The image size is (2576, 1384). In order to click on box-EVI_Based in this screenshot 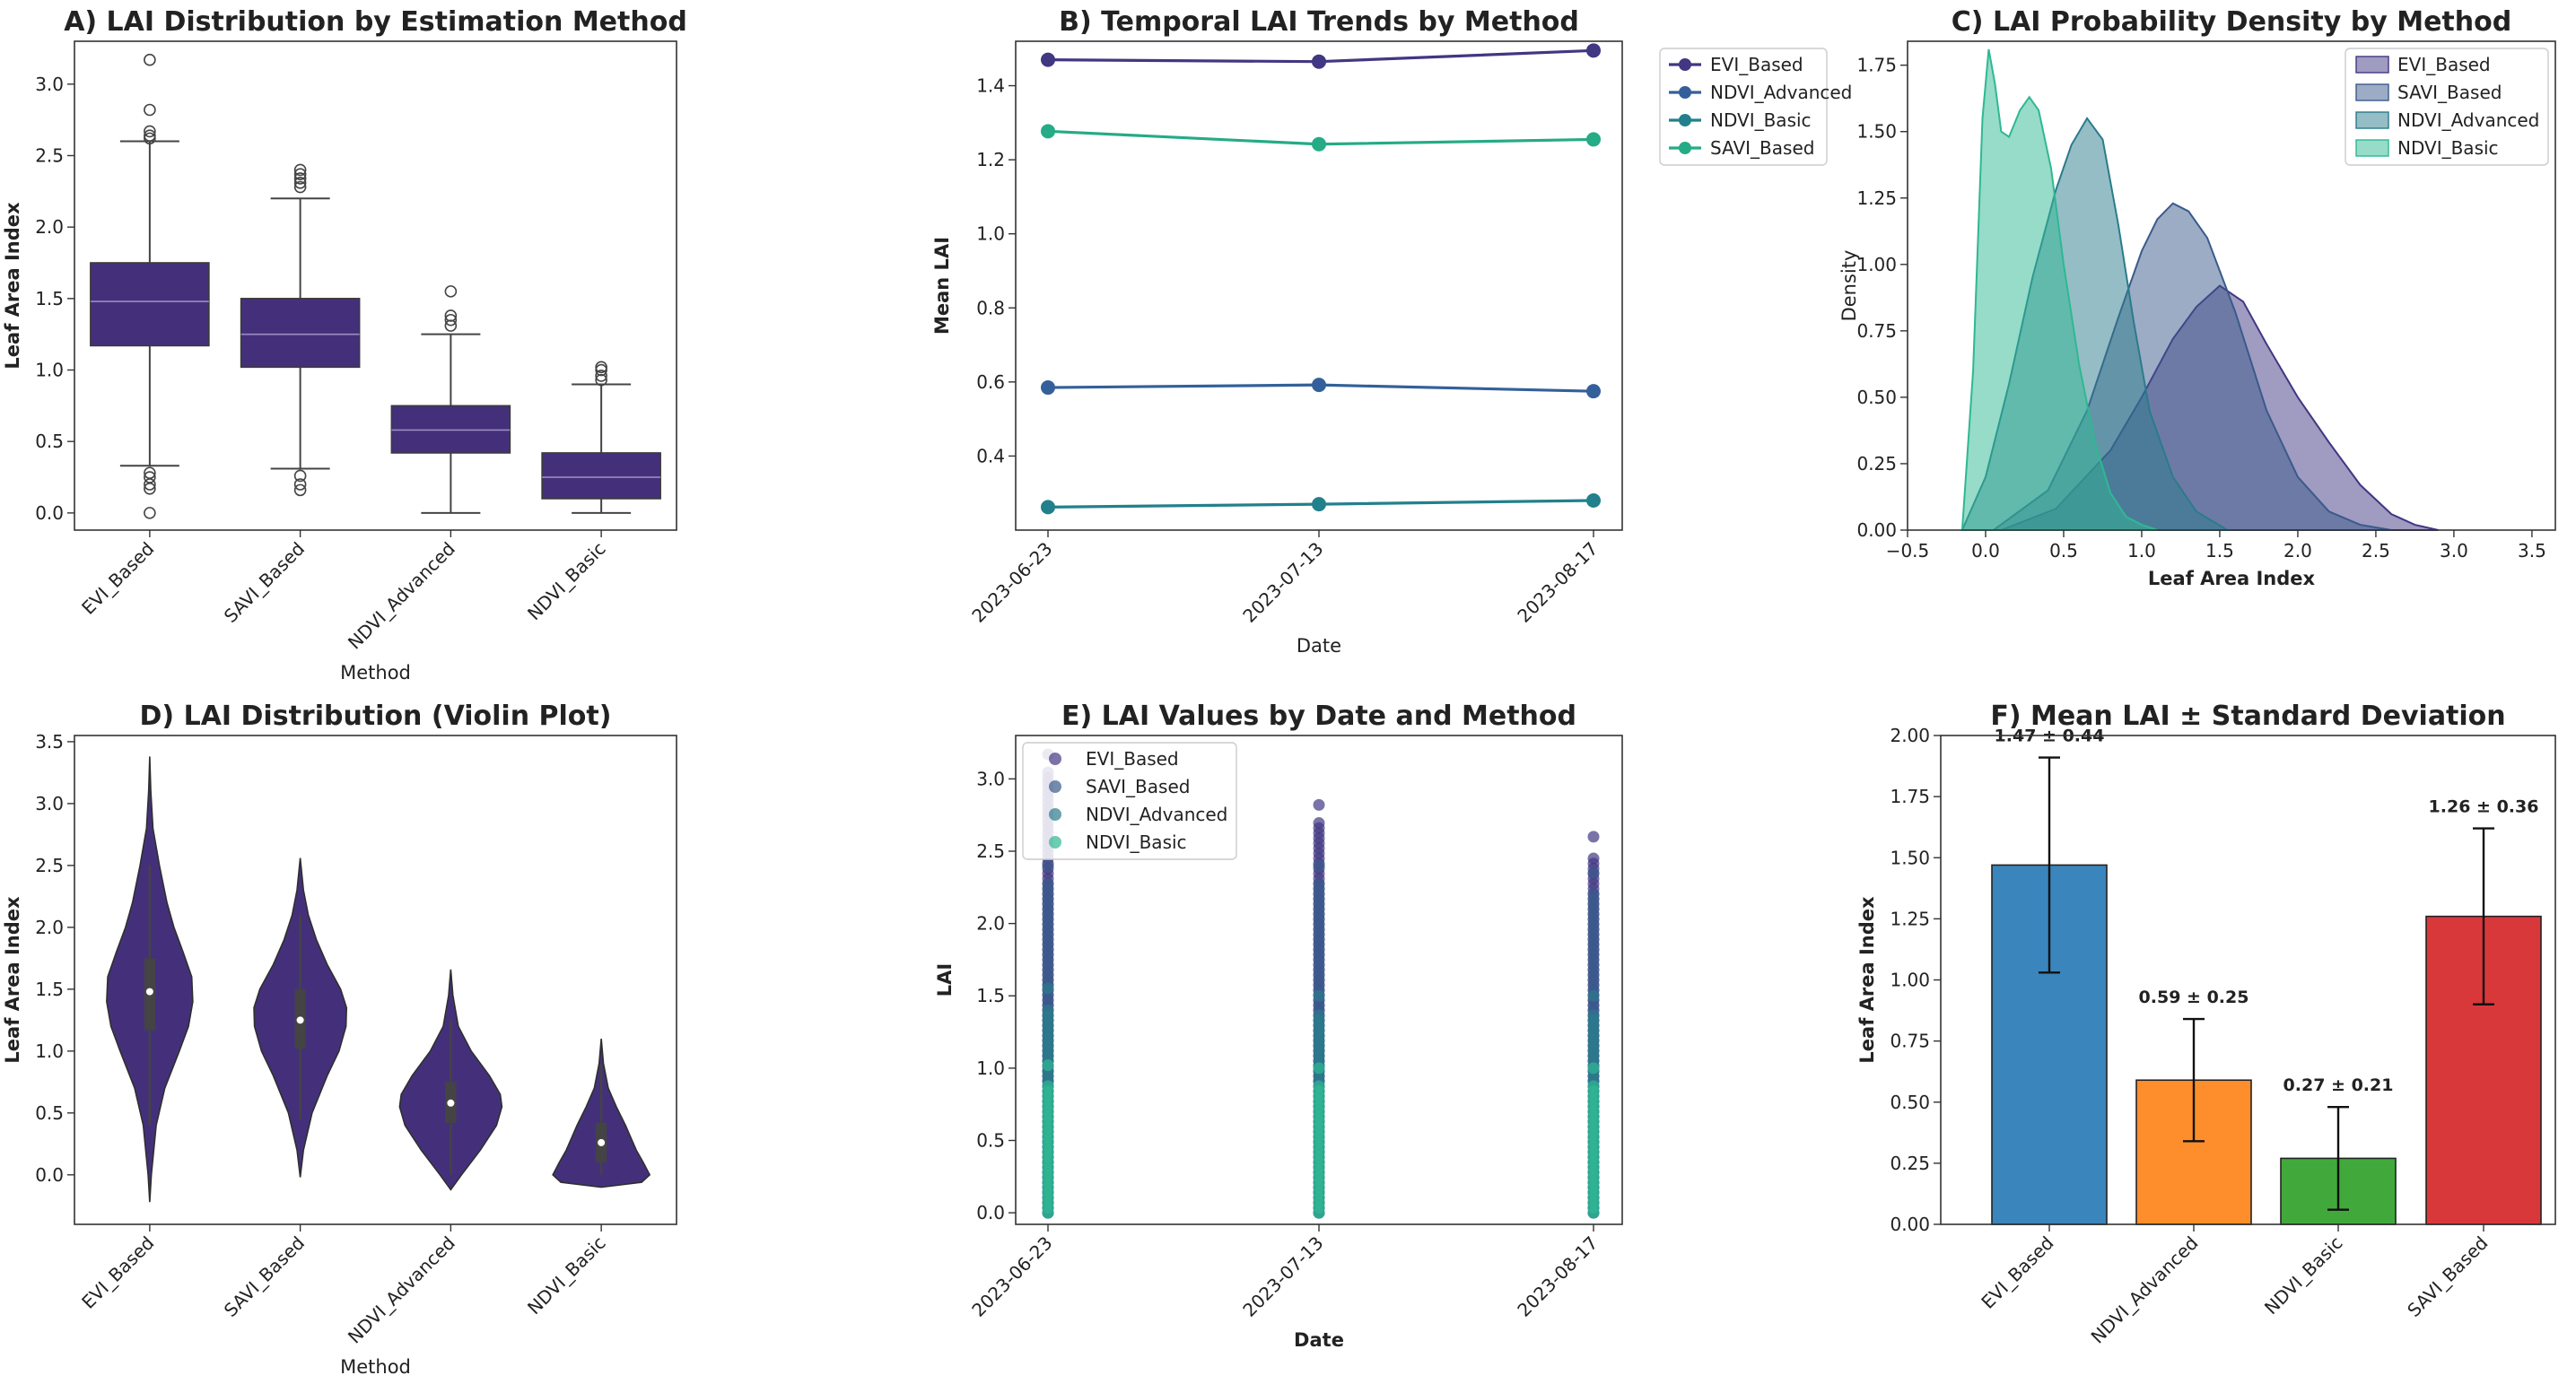, I will do `click(150, 286)`.